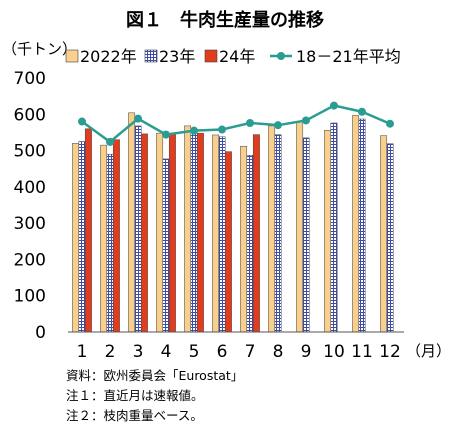  Describe the element at coordinates (237, 56) in the screenshot. I see `legend-label: 24年` at that location.